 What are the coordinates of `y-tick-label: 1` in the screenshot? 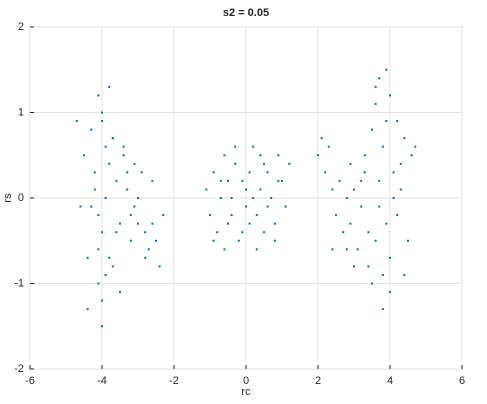 It's located at (21, 112).